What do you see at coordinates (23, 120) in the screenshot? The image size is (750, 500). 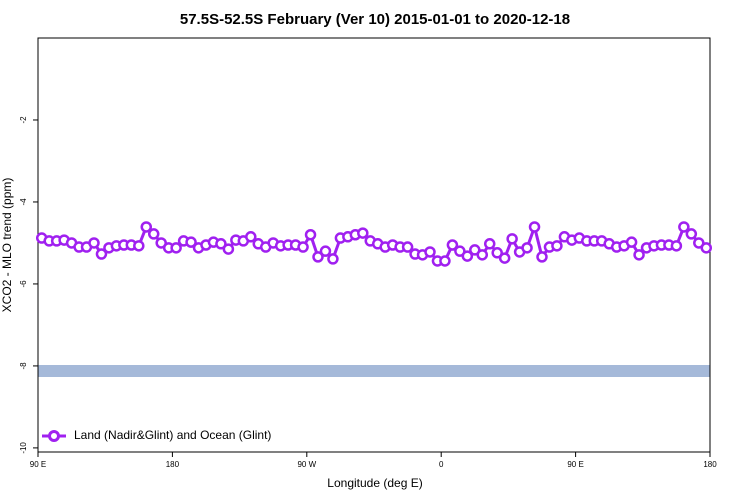 I see `y-tick-label: -2` at bounding box center [23, 120].